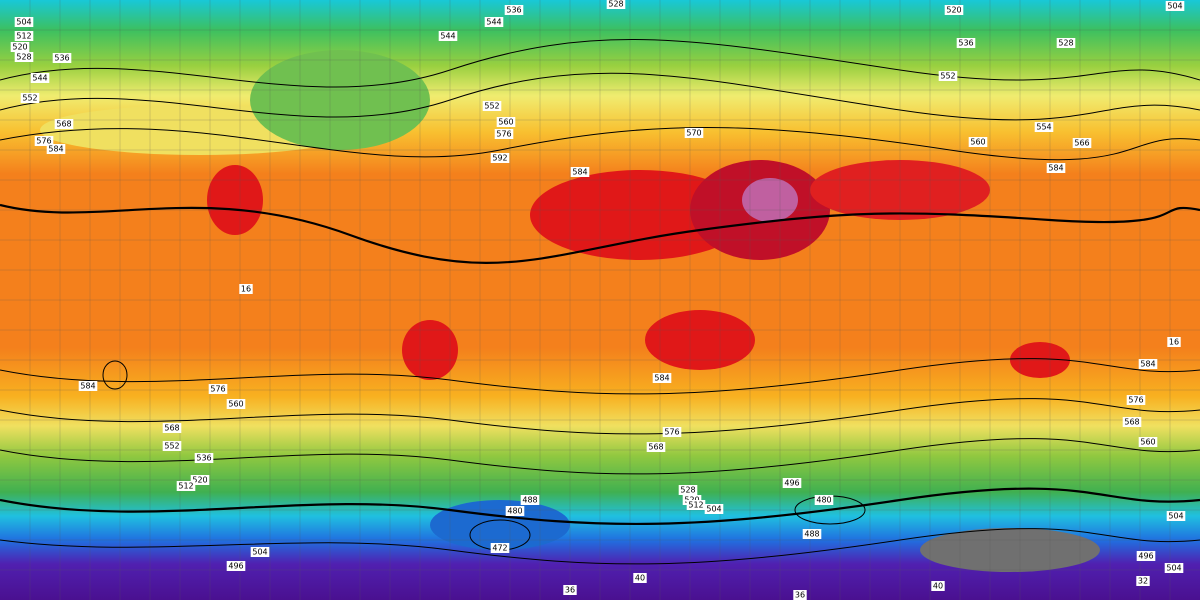 The height and width of the screenshot is (600, 1200). I want to click on contour-label: 32, so click(1143, 581).